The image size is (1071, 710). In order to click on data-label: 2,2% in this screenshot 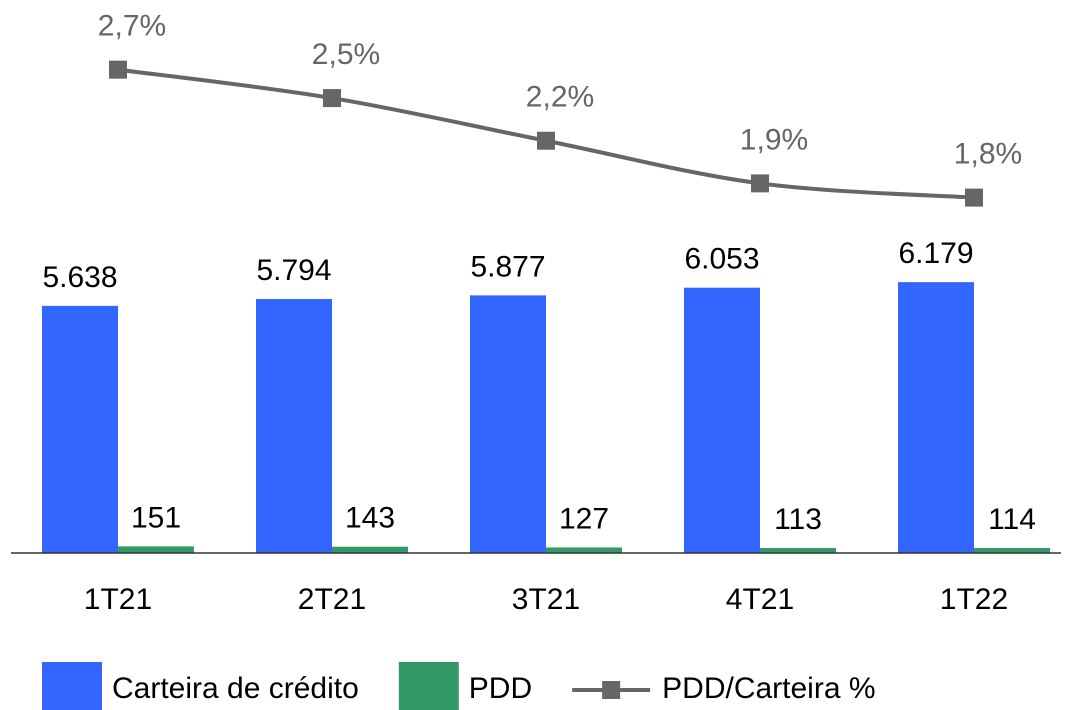, I will do `click(560, 97)`.